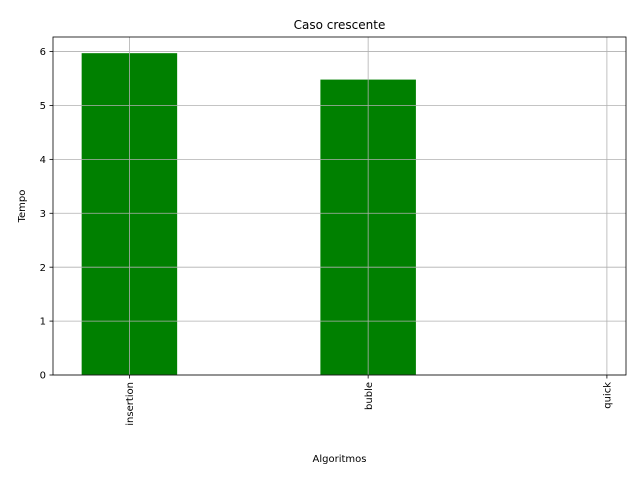 The image size is (640, 480). Describe the element at coordinates (43, 52) in the screenshot. I see `y-tick-label: 6` at that location.